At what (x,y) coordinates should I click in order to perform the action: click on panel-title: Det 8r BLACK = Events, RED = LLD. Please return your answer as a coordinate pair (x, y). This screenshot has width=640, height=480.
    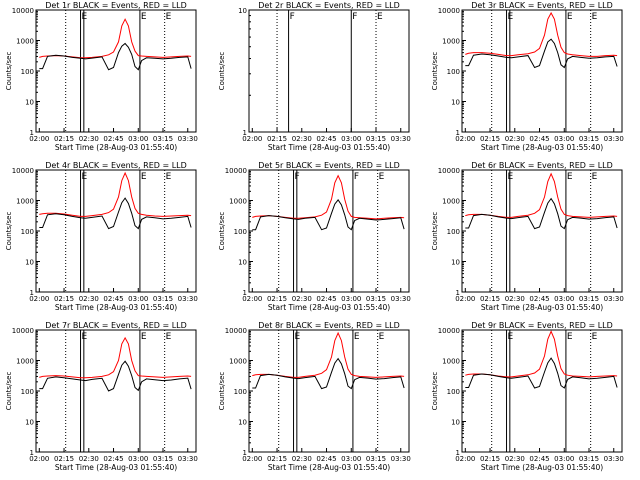
    Looking at the image, I should click on (329, 325).